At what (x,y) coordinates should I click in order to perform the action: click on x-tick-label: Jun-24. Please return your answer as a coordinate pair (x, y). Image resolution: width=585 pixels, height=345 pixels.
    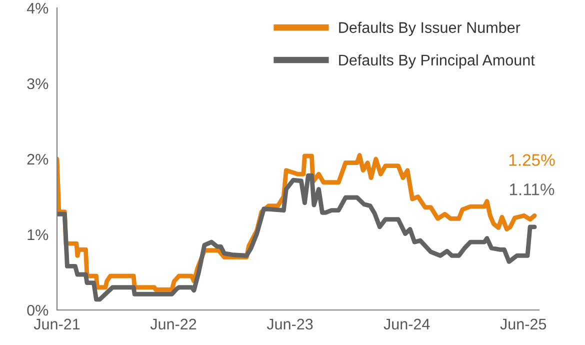
    Looking at the image, I should click on (407, 324).